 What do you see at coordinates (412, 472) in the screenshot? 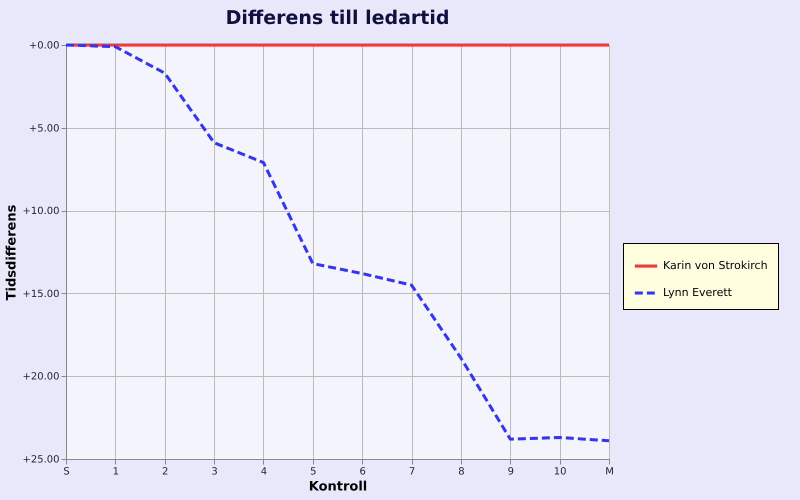
I see `x-tick-label: 7` at bounding box center [412, 472].